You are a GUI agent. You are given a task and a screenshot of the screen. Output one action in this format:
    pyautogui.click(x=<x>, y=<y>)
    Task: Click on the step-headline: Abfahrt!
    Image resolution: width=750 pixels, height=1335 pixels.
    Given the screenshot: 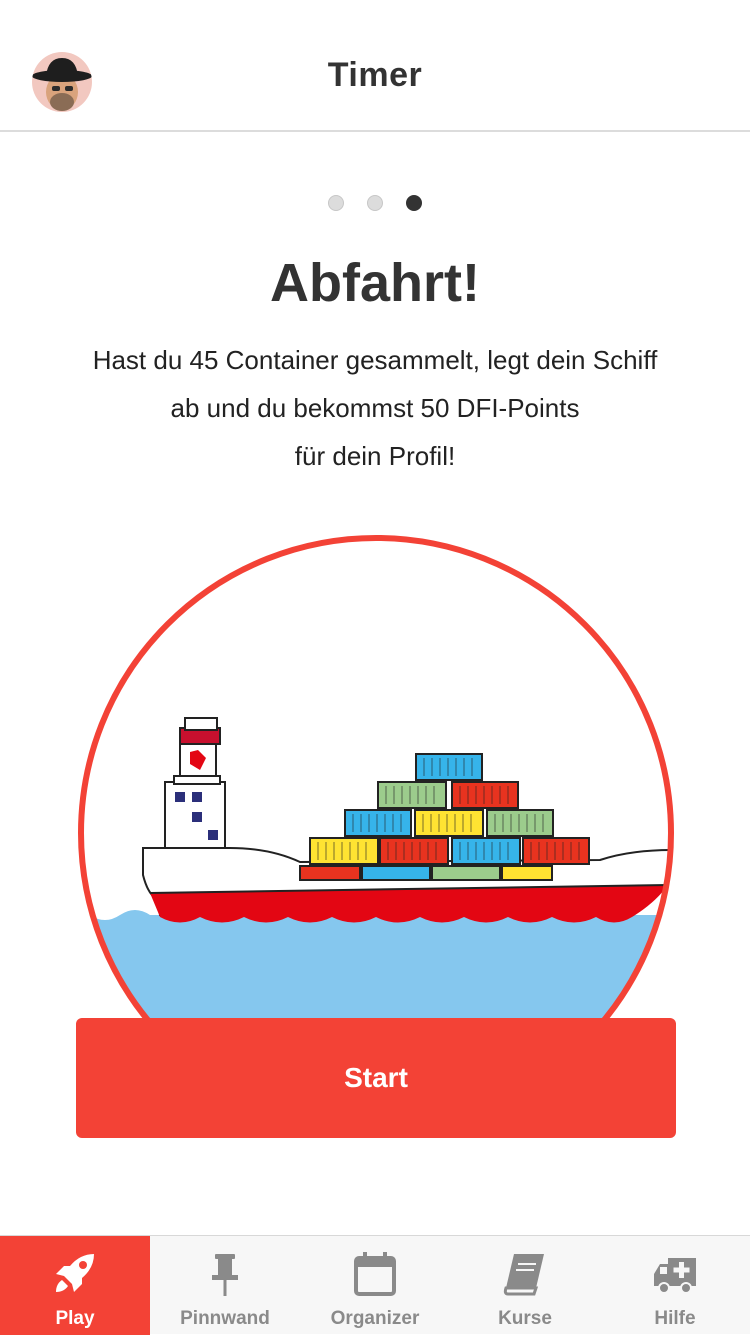 What is the action you would take?
    pyautogui.click(x=375, y=283)
    